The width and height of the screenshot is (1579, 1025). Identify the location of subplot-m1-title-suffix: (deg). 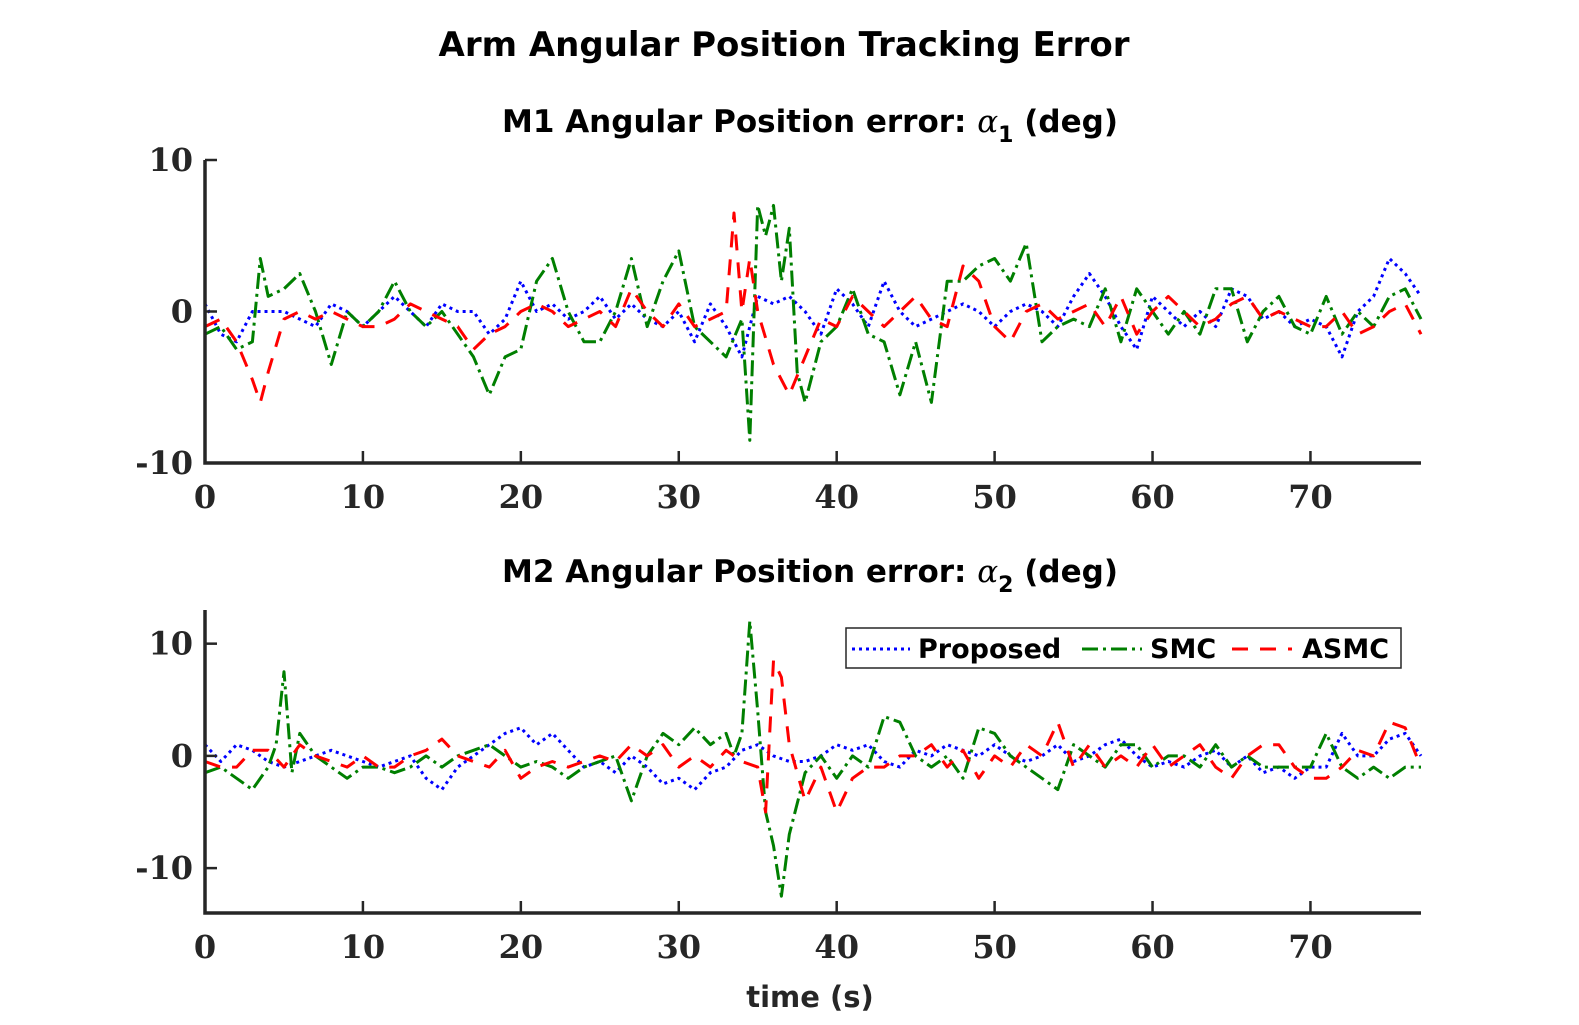
(1065, 122).